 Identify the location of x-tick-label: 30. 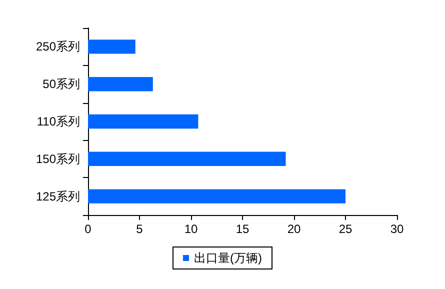
(397, 229).